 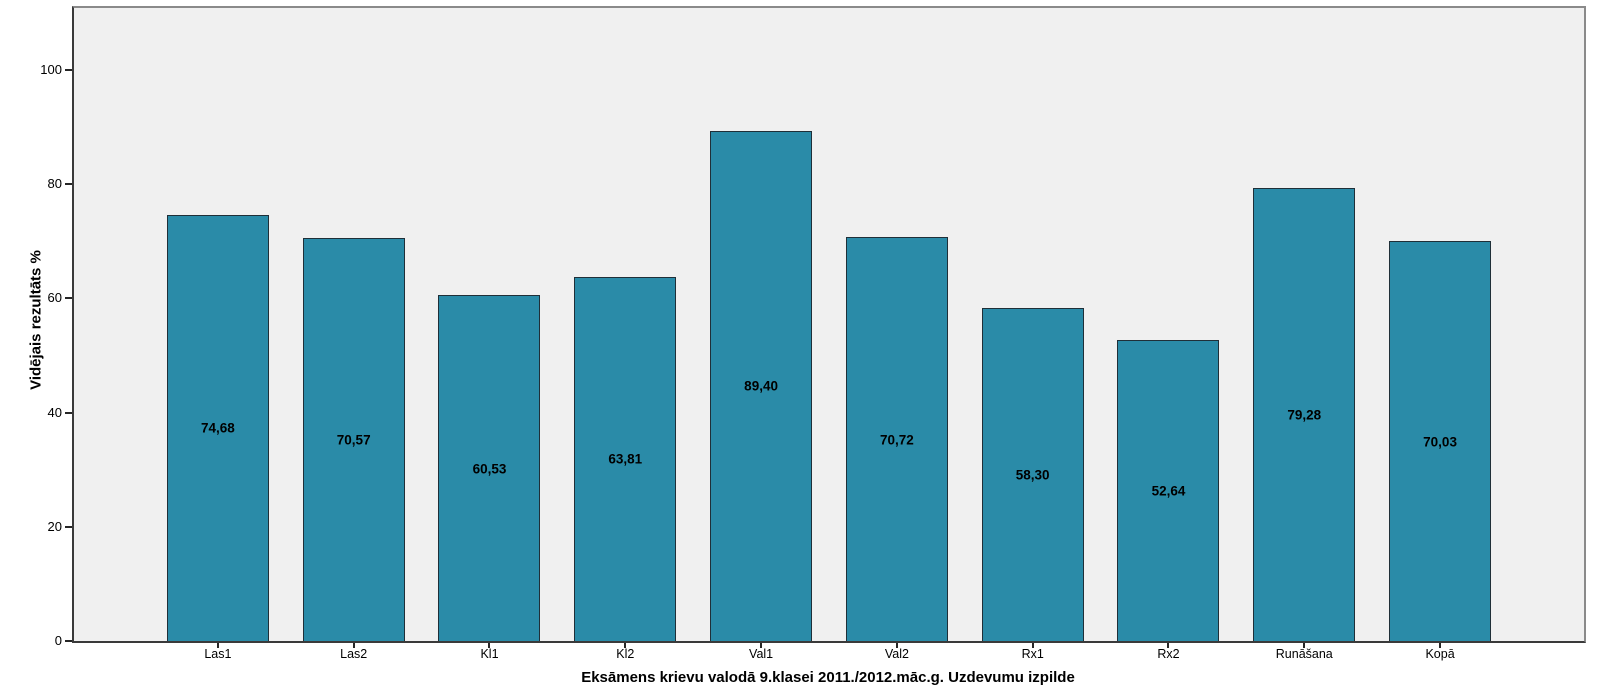 What do you see at coordinates (54, 298) in the screenshot?
I see `y-tick-label: 60` at bounding box center [54, 298].